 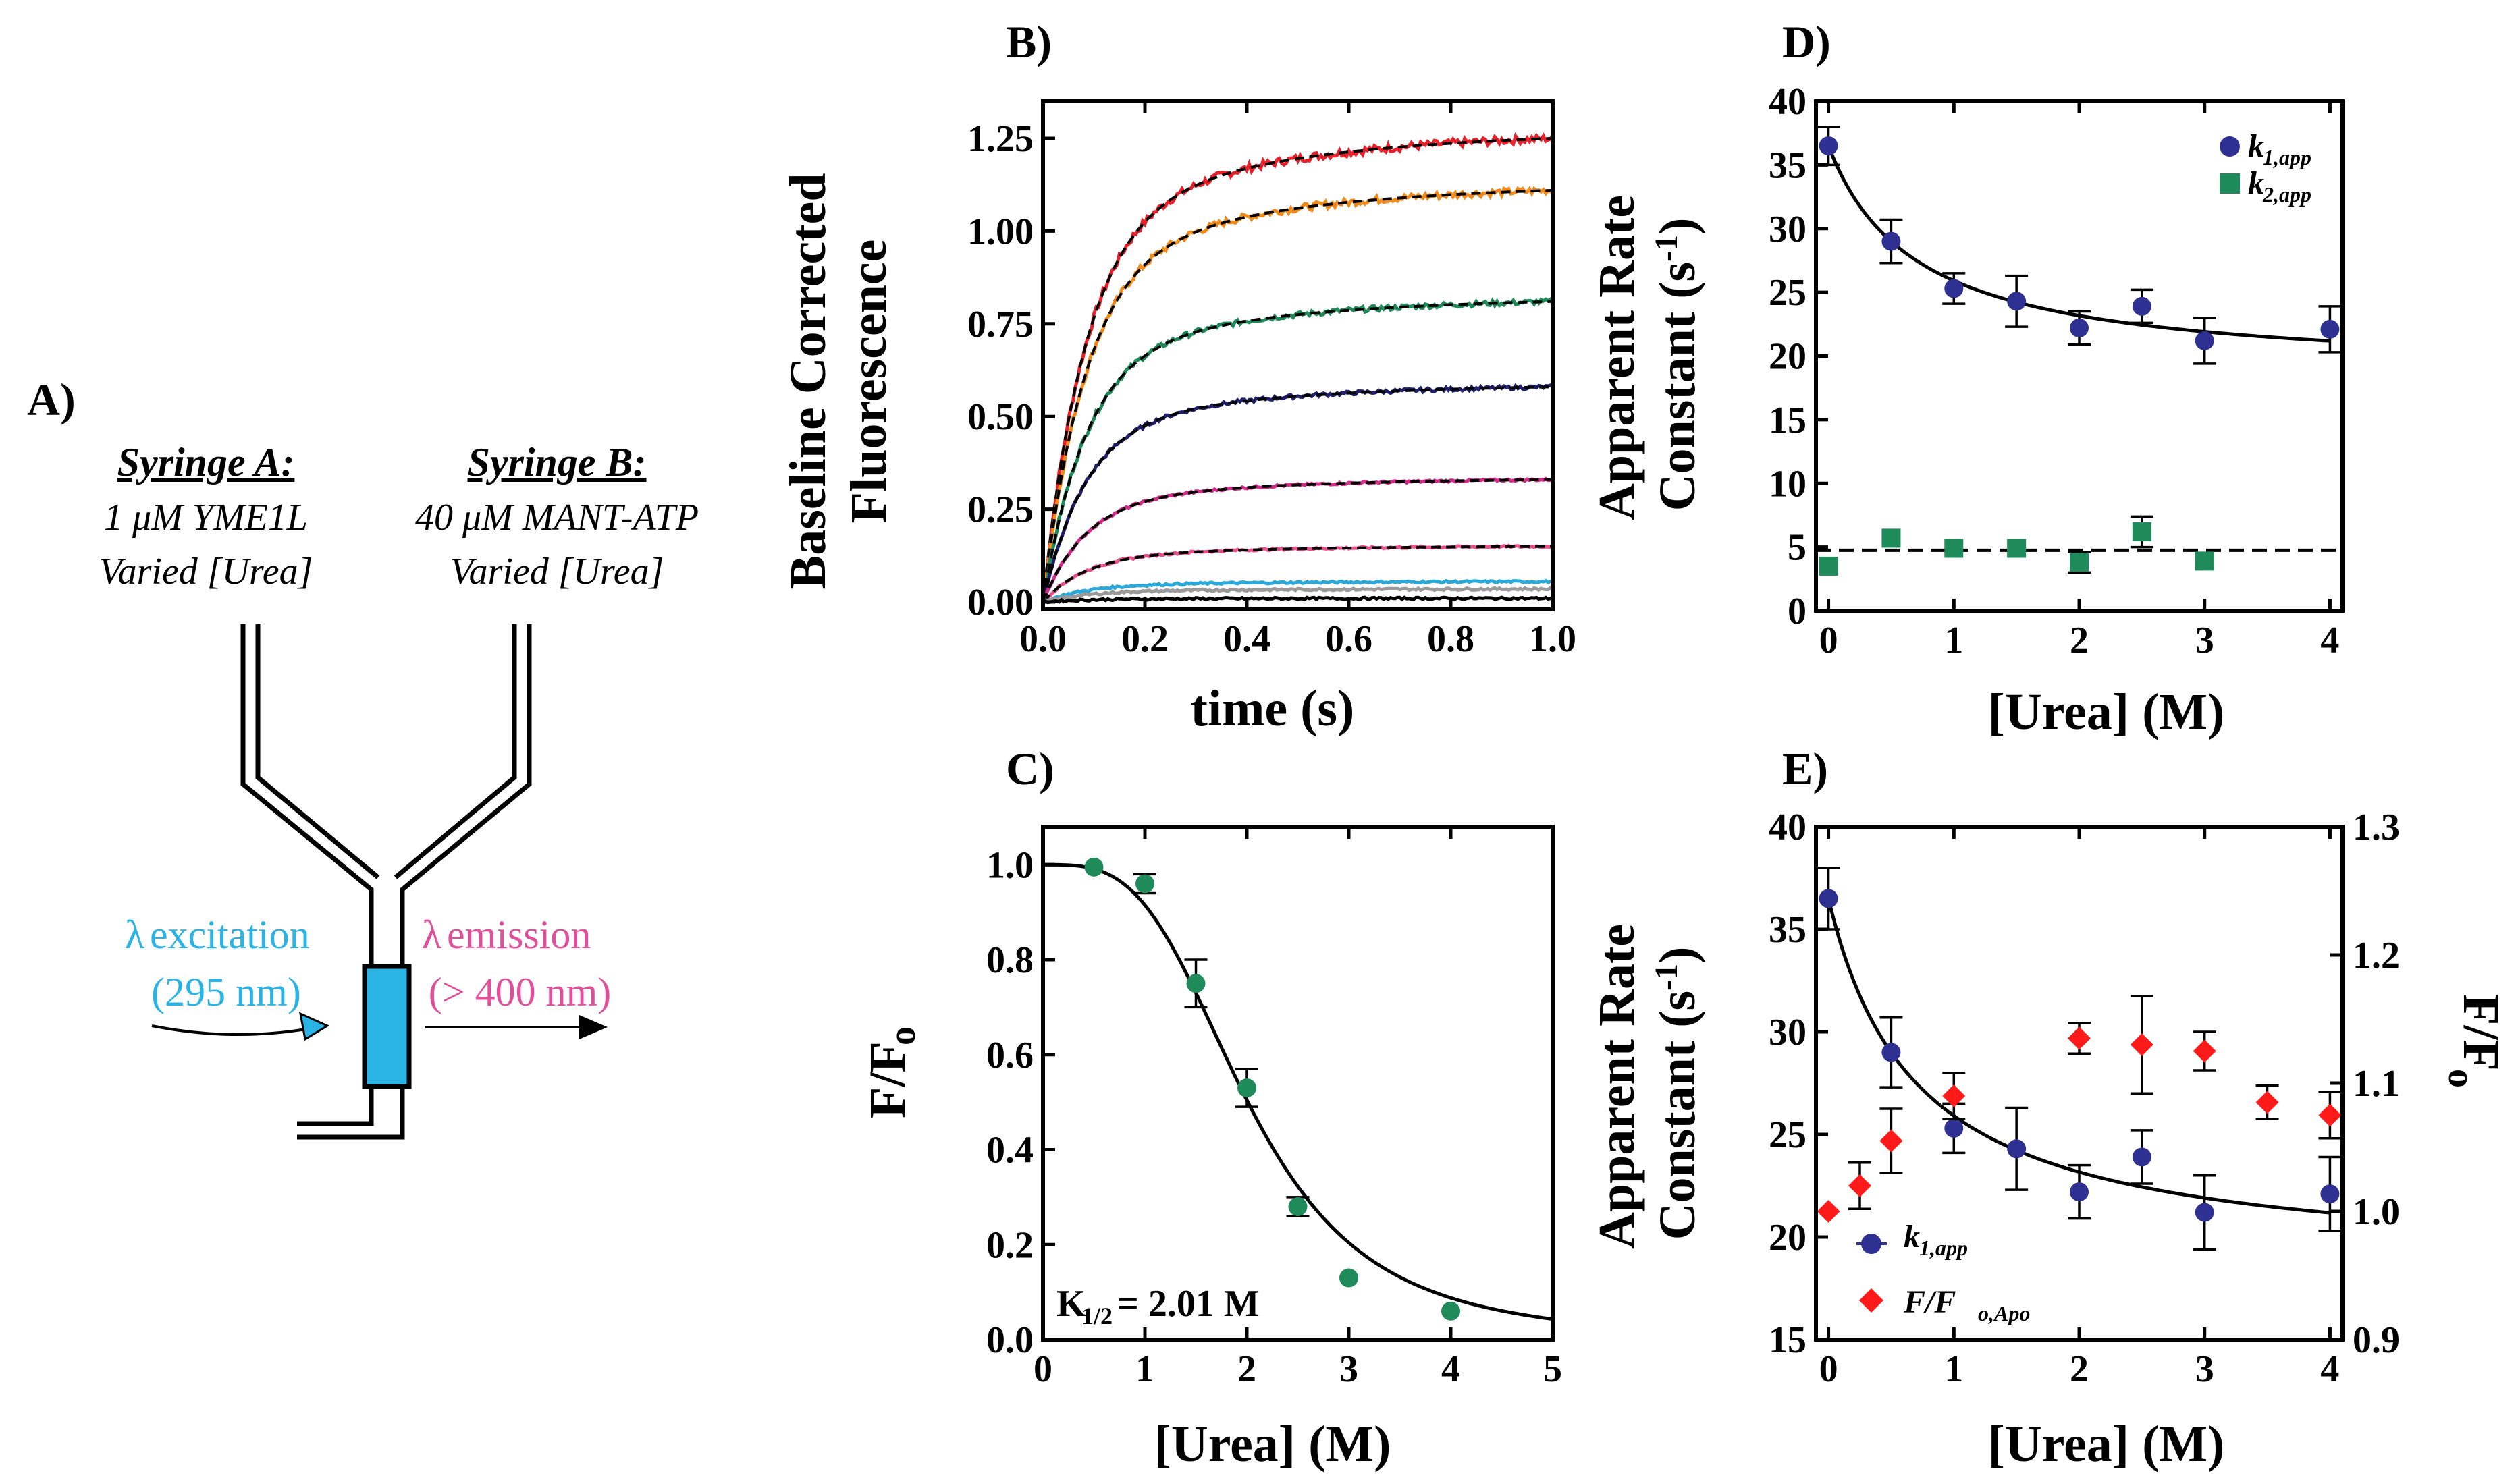 What do you see at coordinates (2204, 1369) in the screenshot?
I see `panel-e-xtick-label: 3` at bounding box center [2204, 1369].